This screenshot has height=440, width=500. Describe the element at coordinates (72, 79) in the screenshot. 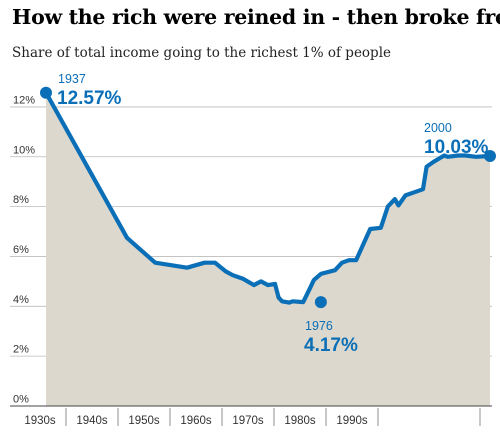

I see `annotation-year: 1937` at that location.